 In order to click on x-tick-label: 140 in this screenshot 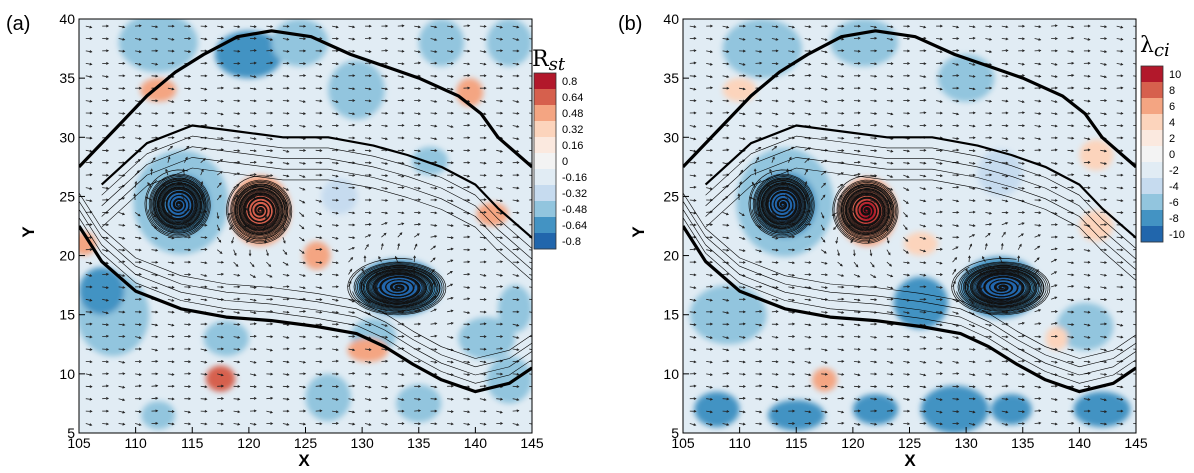, I will do `click(1080, 443)`.